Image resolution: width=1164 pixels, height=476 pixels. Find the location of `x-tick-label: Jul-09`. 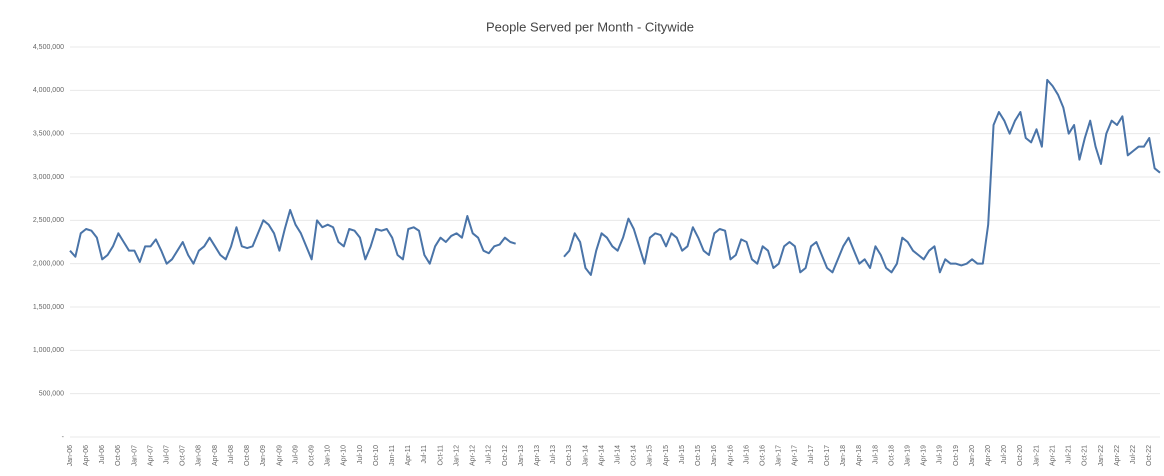

x-tick-label: Jul-09 is located at coordinates (295, 454).